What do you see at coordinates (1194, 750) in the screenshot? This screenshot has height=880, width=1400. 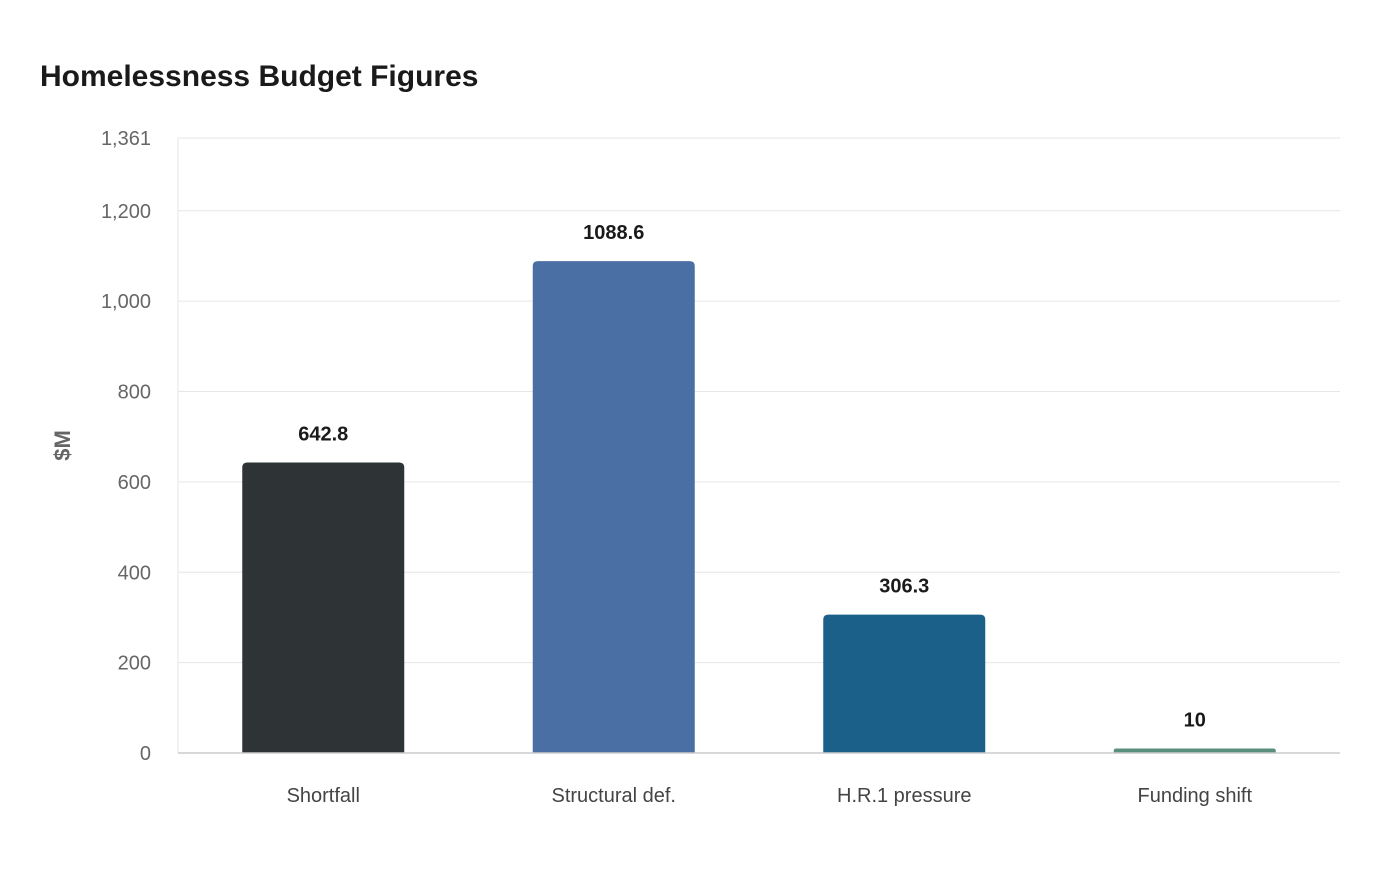 I see `bar-funding-shift` at bounding box center [1194, 750].